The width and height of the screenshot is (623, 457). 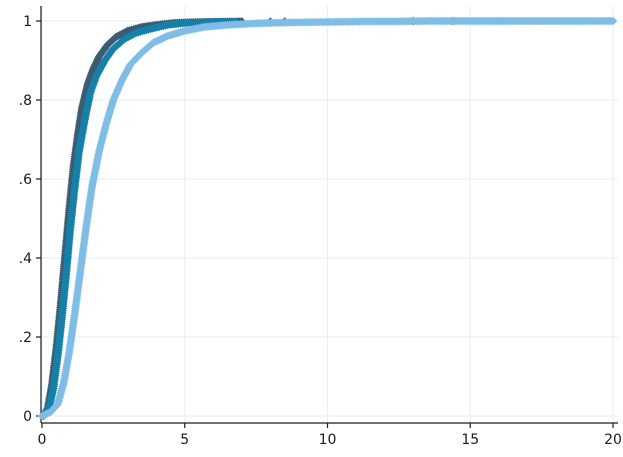 I want to click on y-tick-label: .6, so click(x=25, y=180).